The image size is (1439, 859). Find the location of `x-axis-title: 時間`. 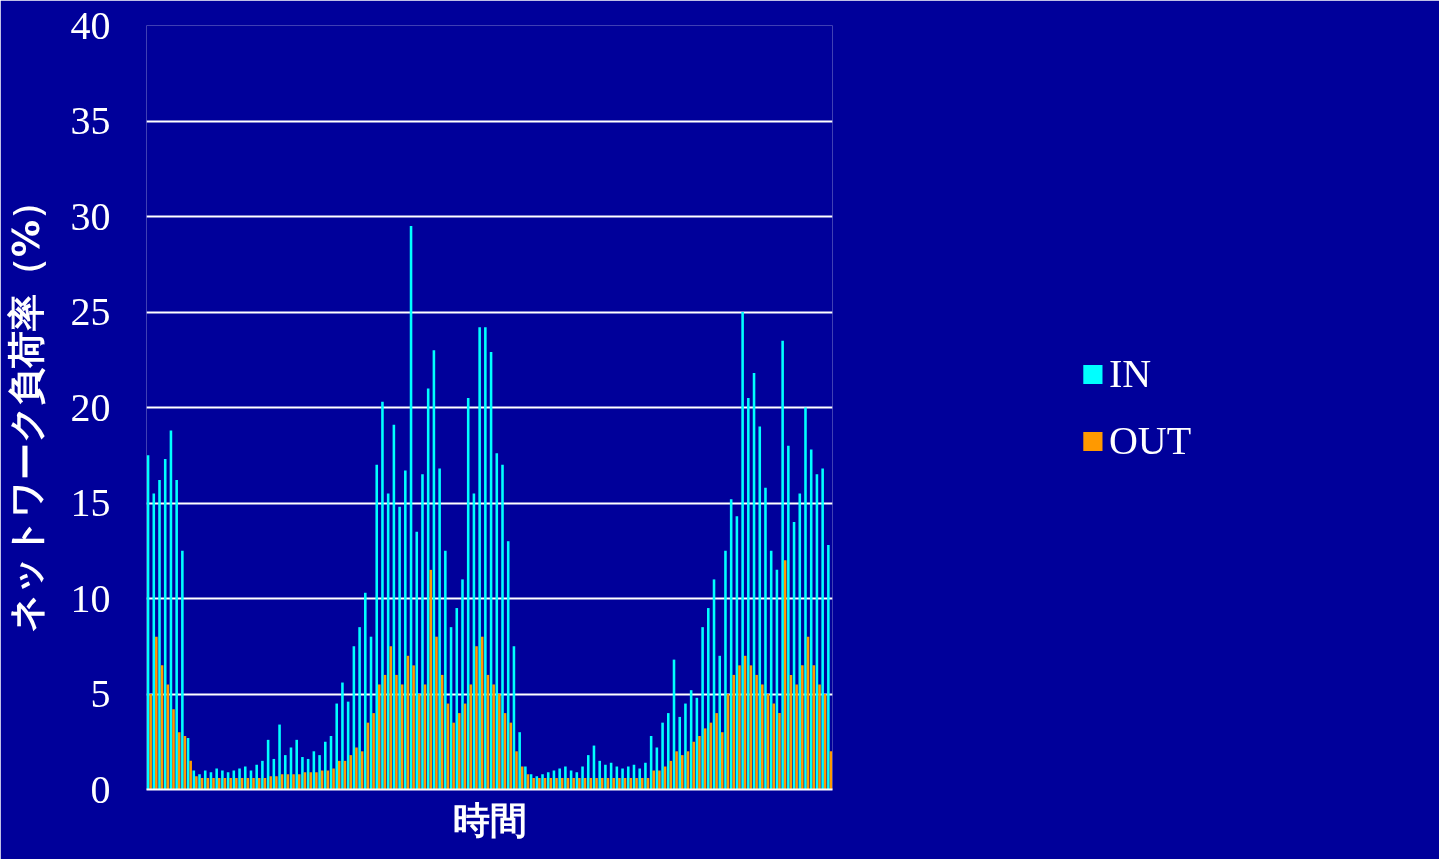

x-axis-title: 時間 is located at coordinates (489, 819).